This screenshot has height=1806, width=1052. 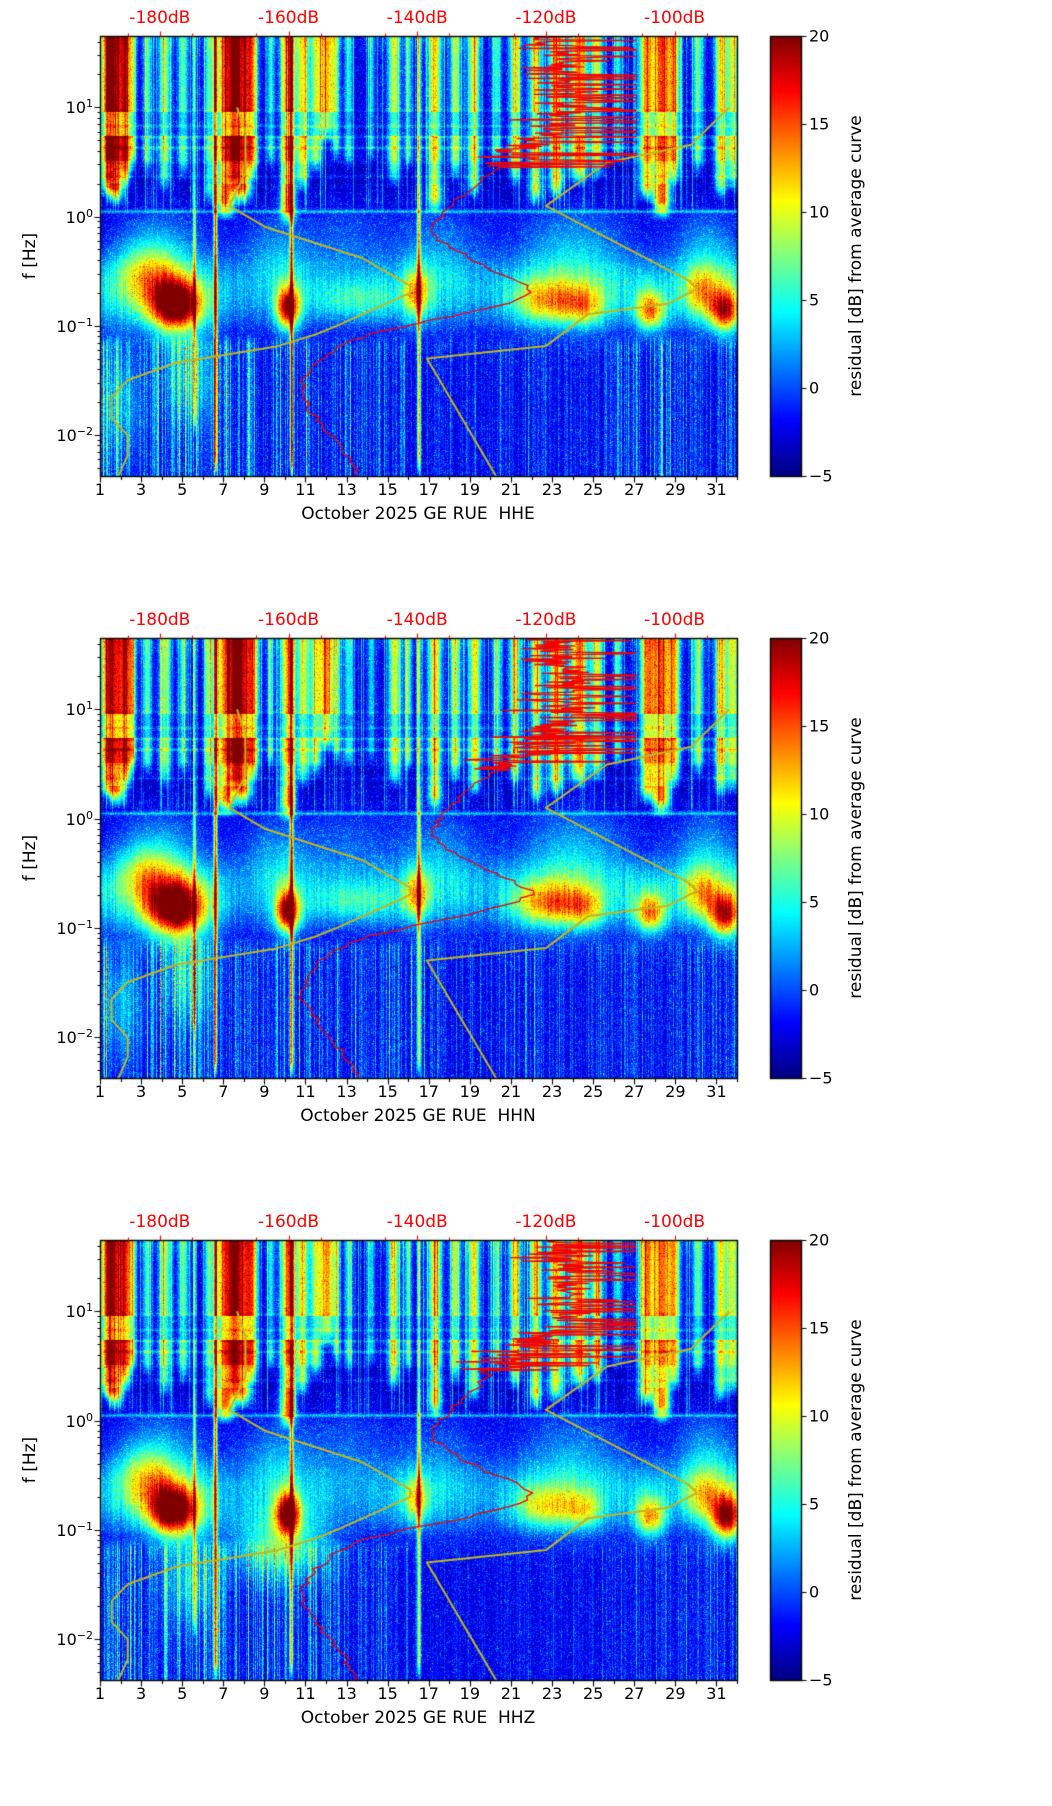 I want to click on x-axis-title: October 2025 GE RUE HHN, so click(x=418, y=1116).